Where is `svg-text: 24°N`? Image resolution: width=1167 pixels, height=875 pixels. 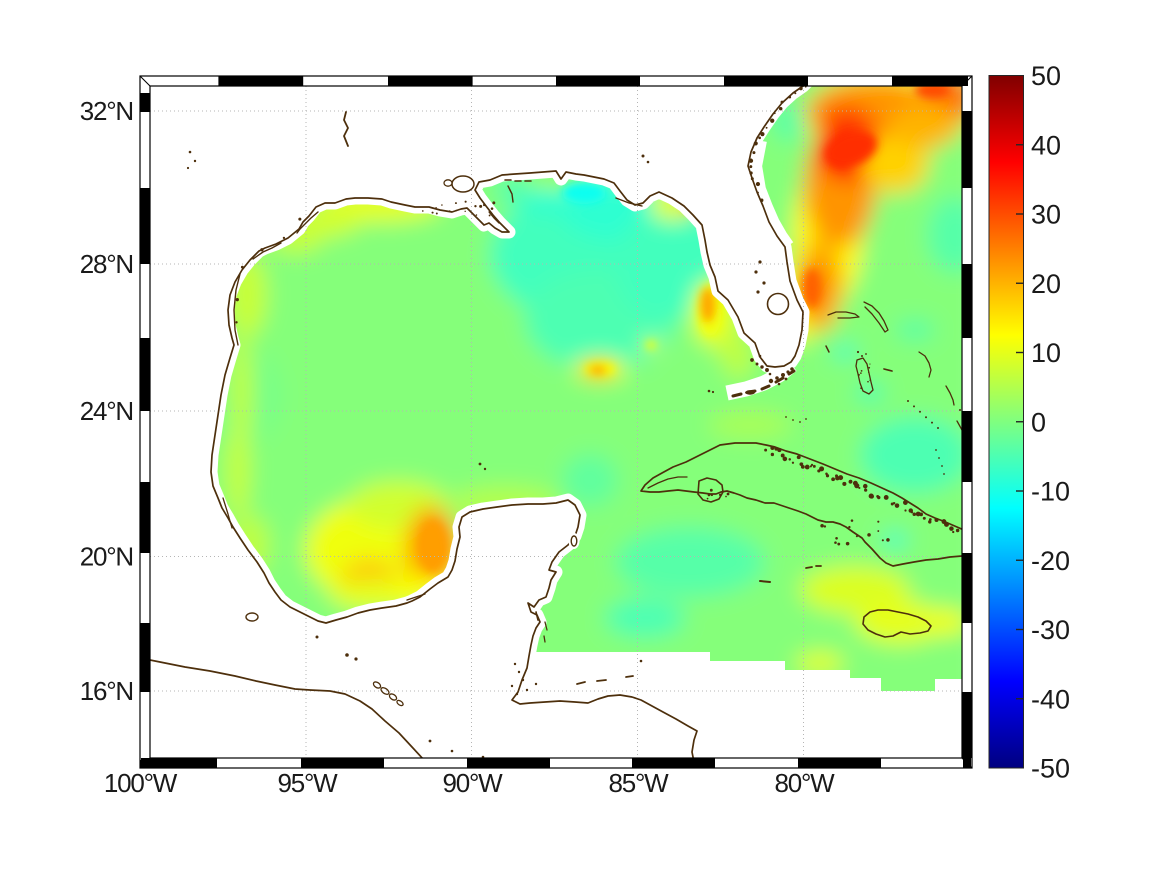 svg-text: 24°N is located at coordinates (106, 411).